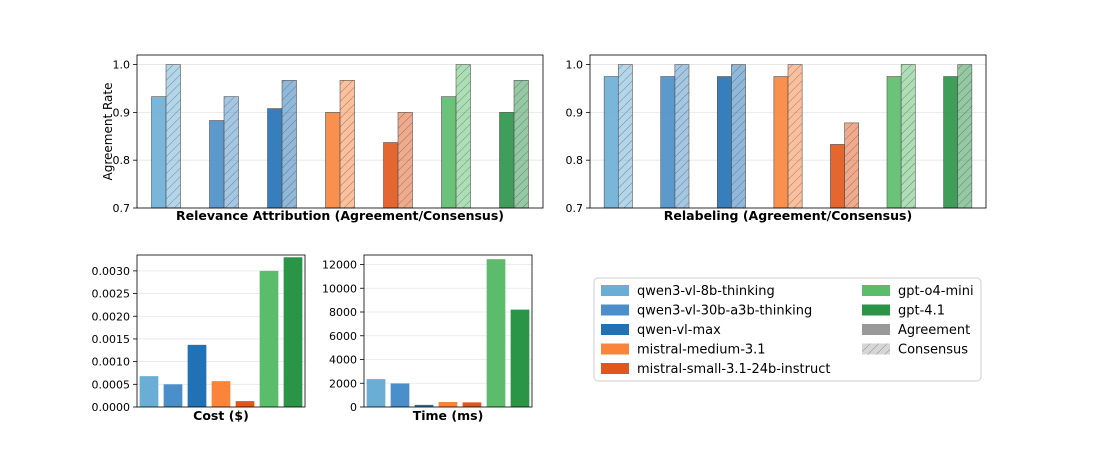 The height and width of the screenshot is (457, 1096). I want to click on y-tick-label: 0.0020, so click(111, 316).